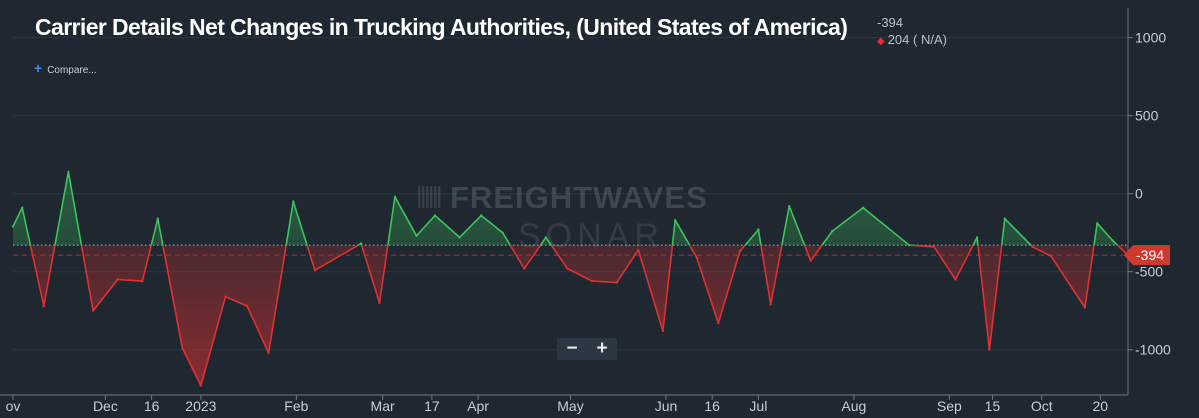 The height and width of the screenshot is (418, 1199). I want to click on x-tick-label: Dec, so click(105, 406).